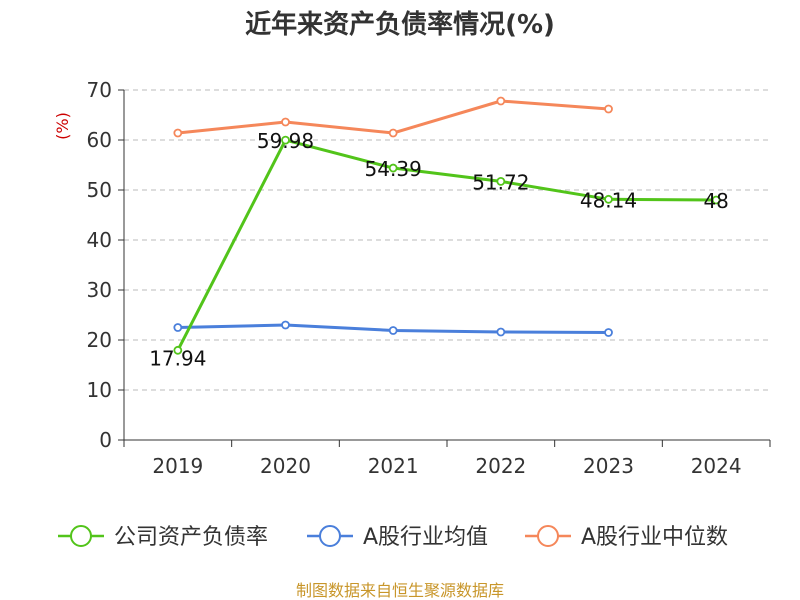 Image resolution: width=800 pixels, height=600 pixels. I want to click on y-tick-label: 70, so click(99, 90).